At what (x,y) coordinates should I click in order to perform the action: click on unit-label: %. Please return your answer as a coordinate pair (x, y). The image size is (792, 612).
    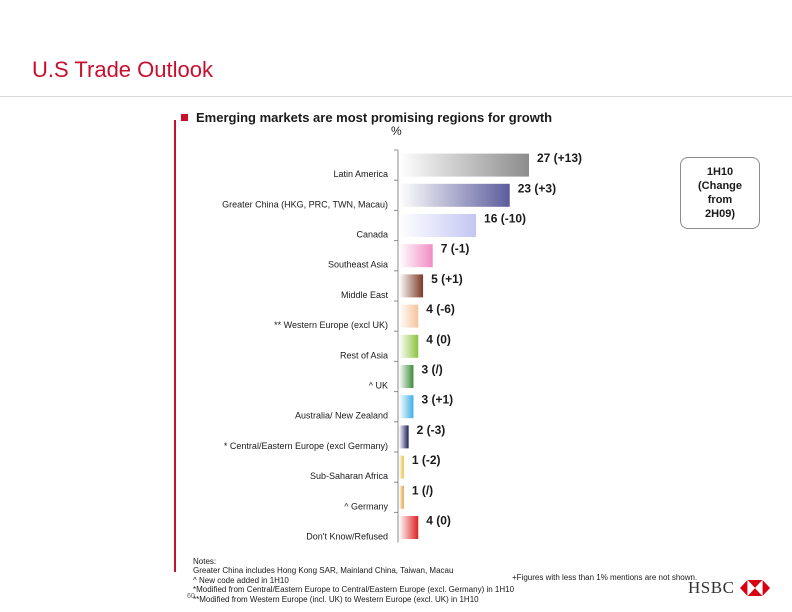
    Looking at the image, I should click on (396, 131).